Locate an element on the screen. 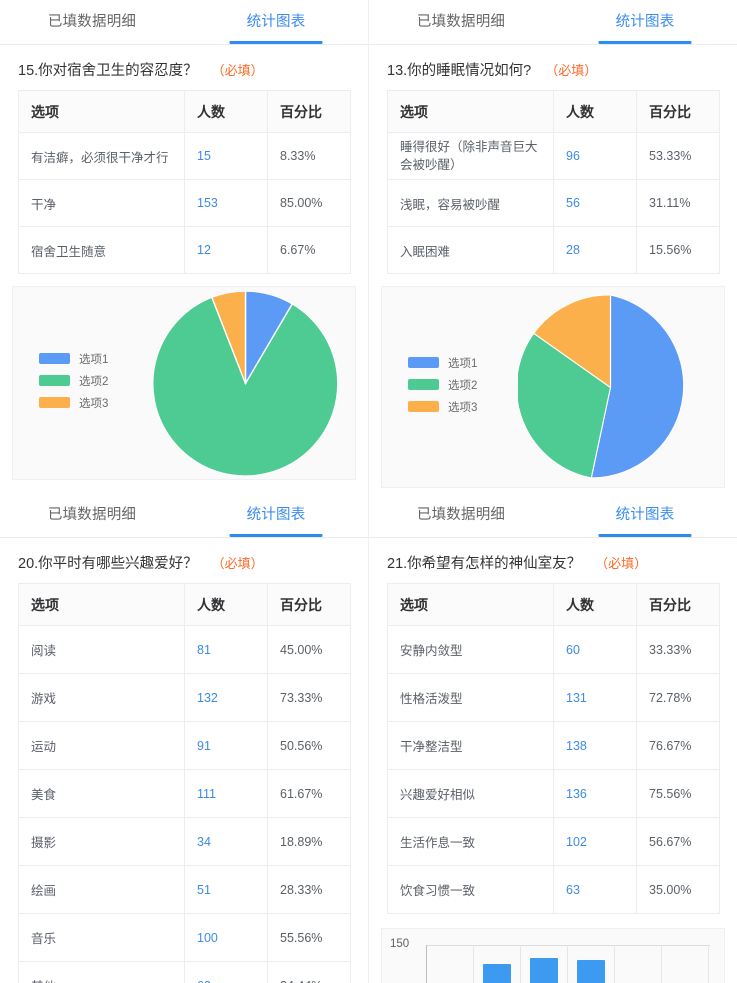  question-text: 20.你平时有哪些兴趣爱好？ is located at coordinates (108, 564).